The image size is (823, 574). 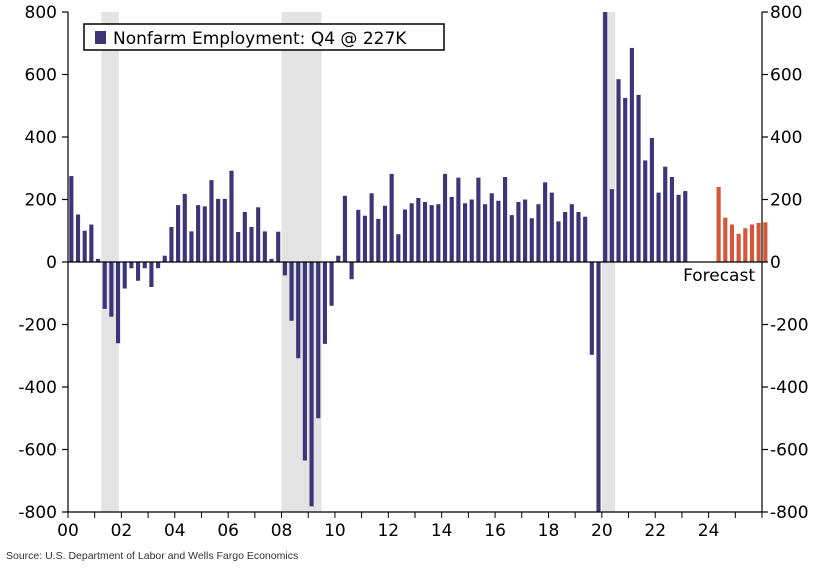 What do you see at coordinates (260, 39) in the screenshot?
I see `legend-label: Nonfarm Employment: Q4 @ 227K` at bounding box center [260, 39].